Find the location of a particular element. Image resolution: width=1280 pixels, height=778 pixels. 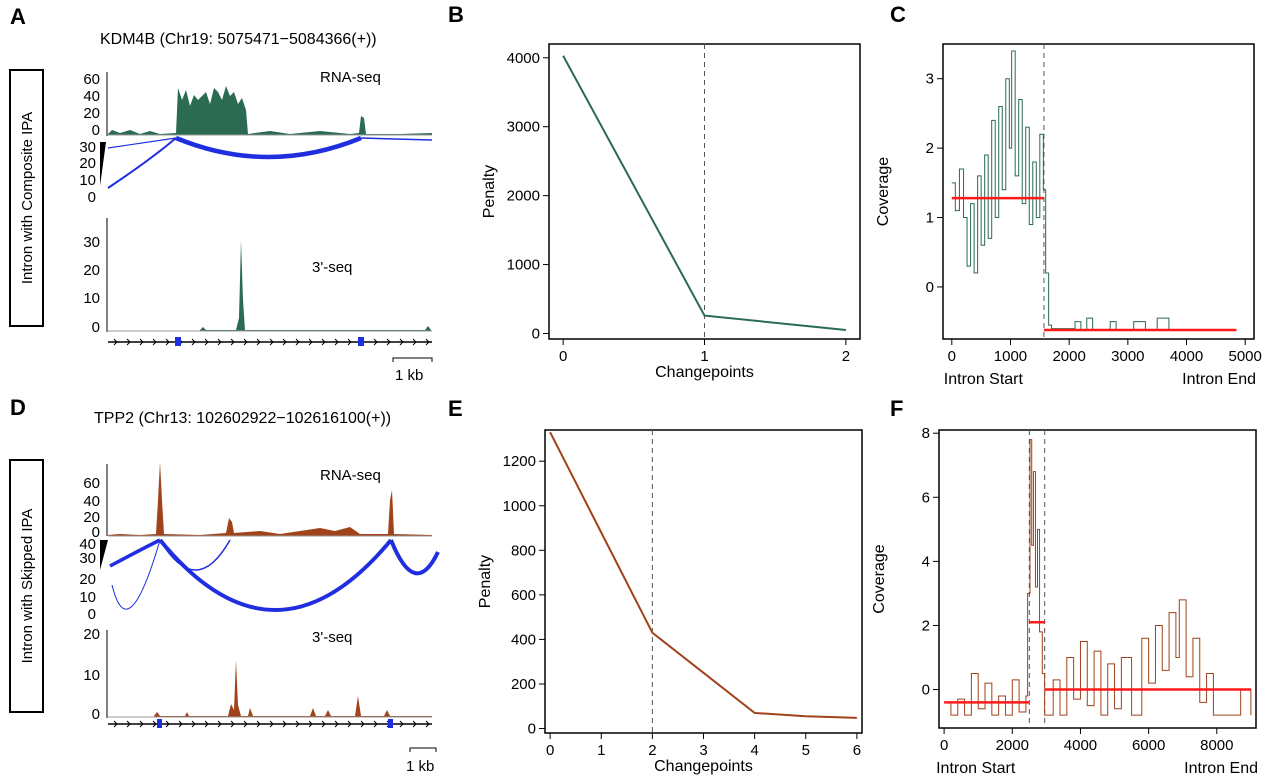

y-tick-label: 6 is located at coordinates (926, 497).